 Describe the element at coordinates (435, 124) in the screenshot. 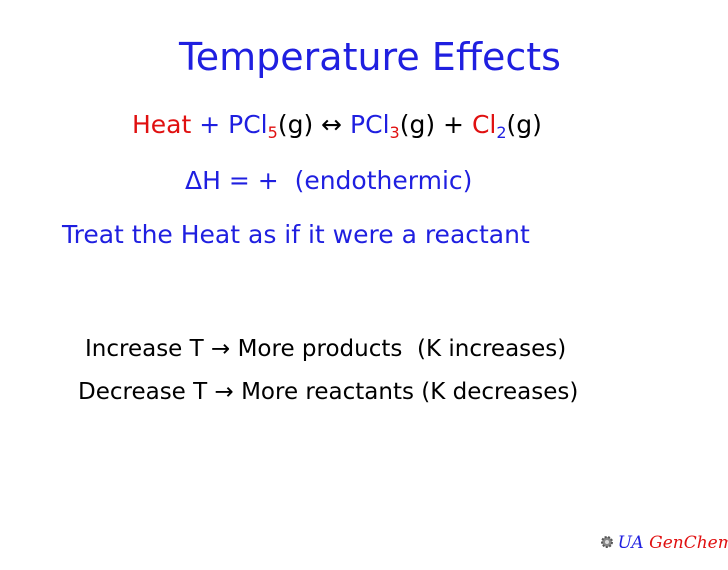

I see `equation-part: (g) +` at that location.